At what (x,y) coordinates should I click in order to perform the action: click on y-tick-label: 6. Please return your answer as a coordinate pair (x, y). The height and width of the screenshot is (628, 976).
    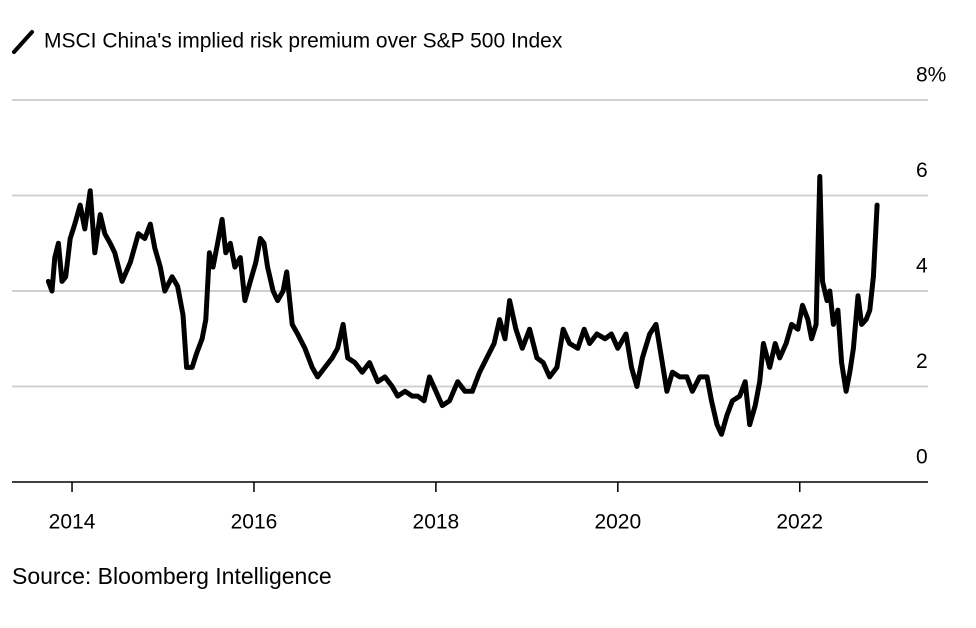
    Looking at the image, I should click on (922, 170).